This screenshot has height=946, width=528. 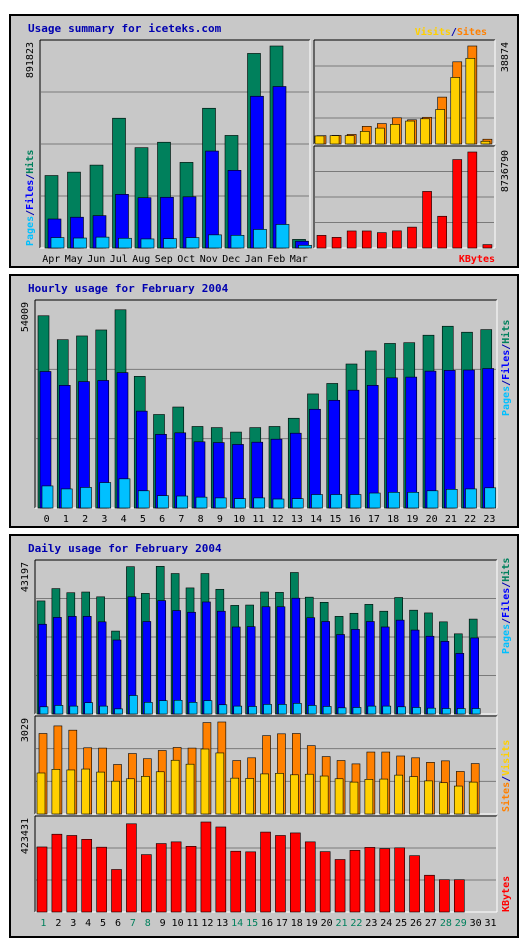 I want to click on hour-tick-label: 12, so click(x=278, y=519).